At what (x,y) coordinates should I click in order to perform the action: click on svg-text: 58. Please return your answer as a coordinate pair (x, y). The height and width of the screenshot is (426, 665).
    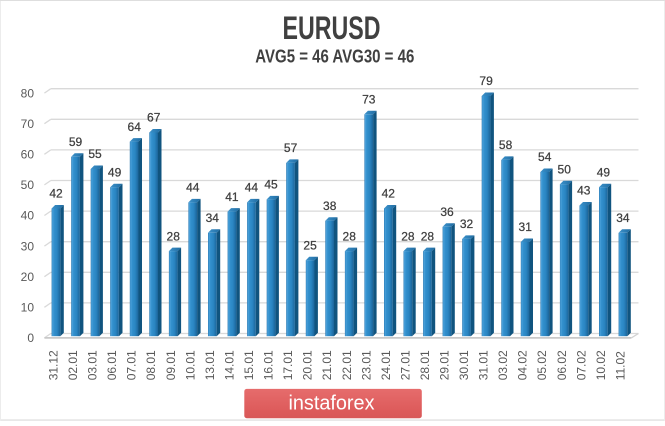
    Looking at the image, I should click on (506, 145).